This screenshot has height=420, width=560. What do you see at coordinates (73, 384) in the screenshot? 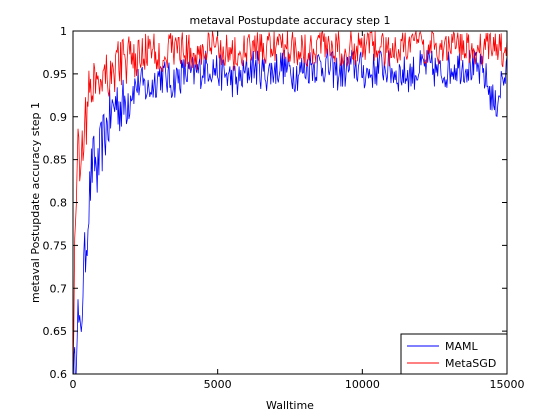
I see `x-tick-label: 0` at bounding box center [73, 384].